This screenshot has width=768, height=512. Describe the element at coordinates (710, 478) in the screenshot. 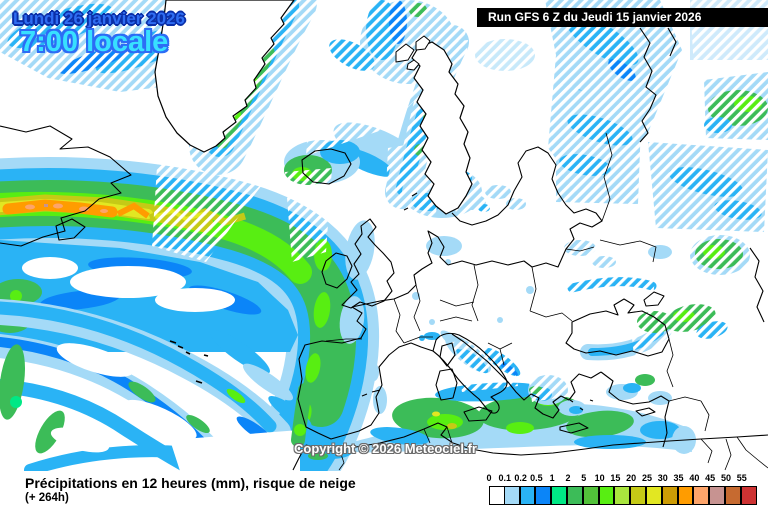

I see `legend-value-label: 45` at that location.